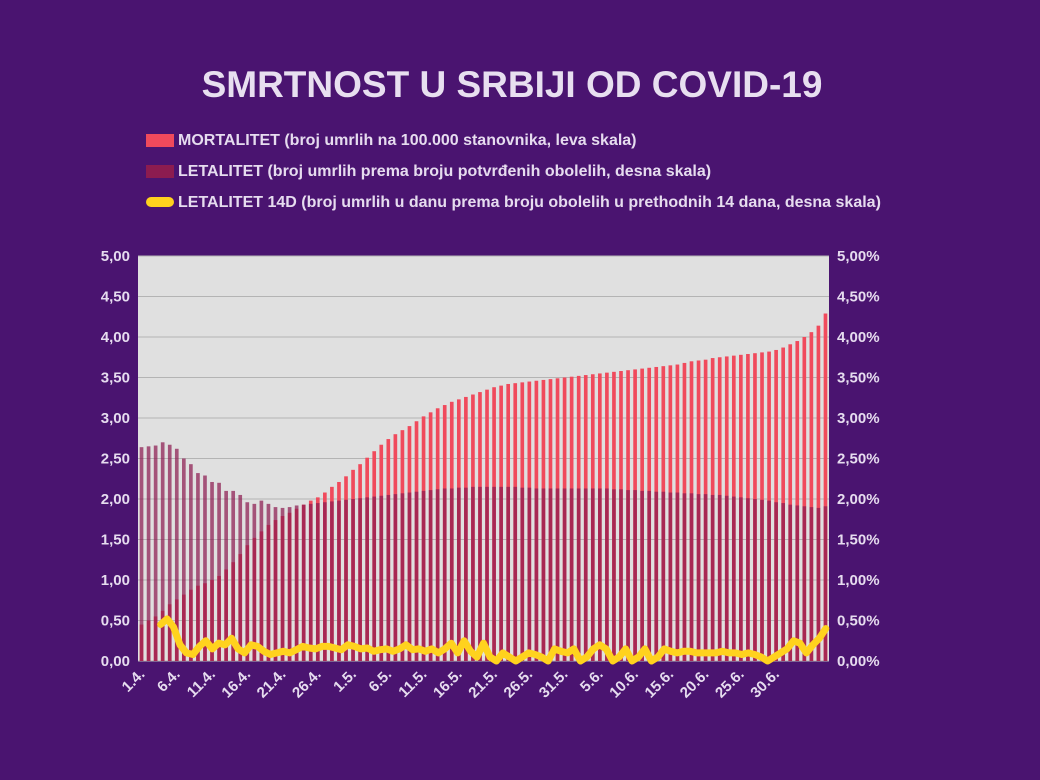  I want to click on y-right-tick-label: 1,50%, so click(858, 540).